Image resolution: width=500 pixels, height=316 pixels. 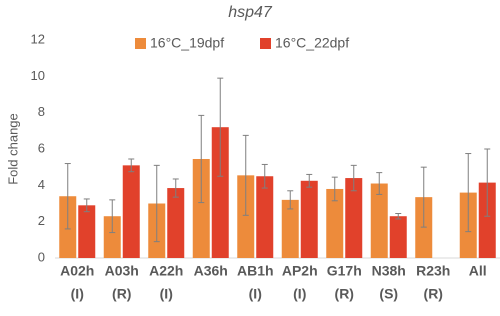 What do you see at coordinates (77, 271) in the screenshot?
I see `x-tick-label: A02h` at bounding box center [77, 271].